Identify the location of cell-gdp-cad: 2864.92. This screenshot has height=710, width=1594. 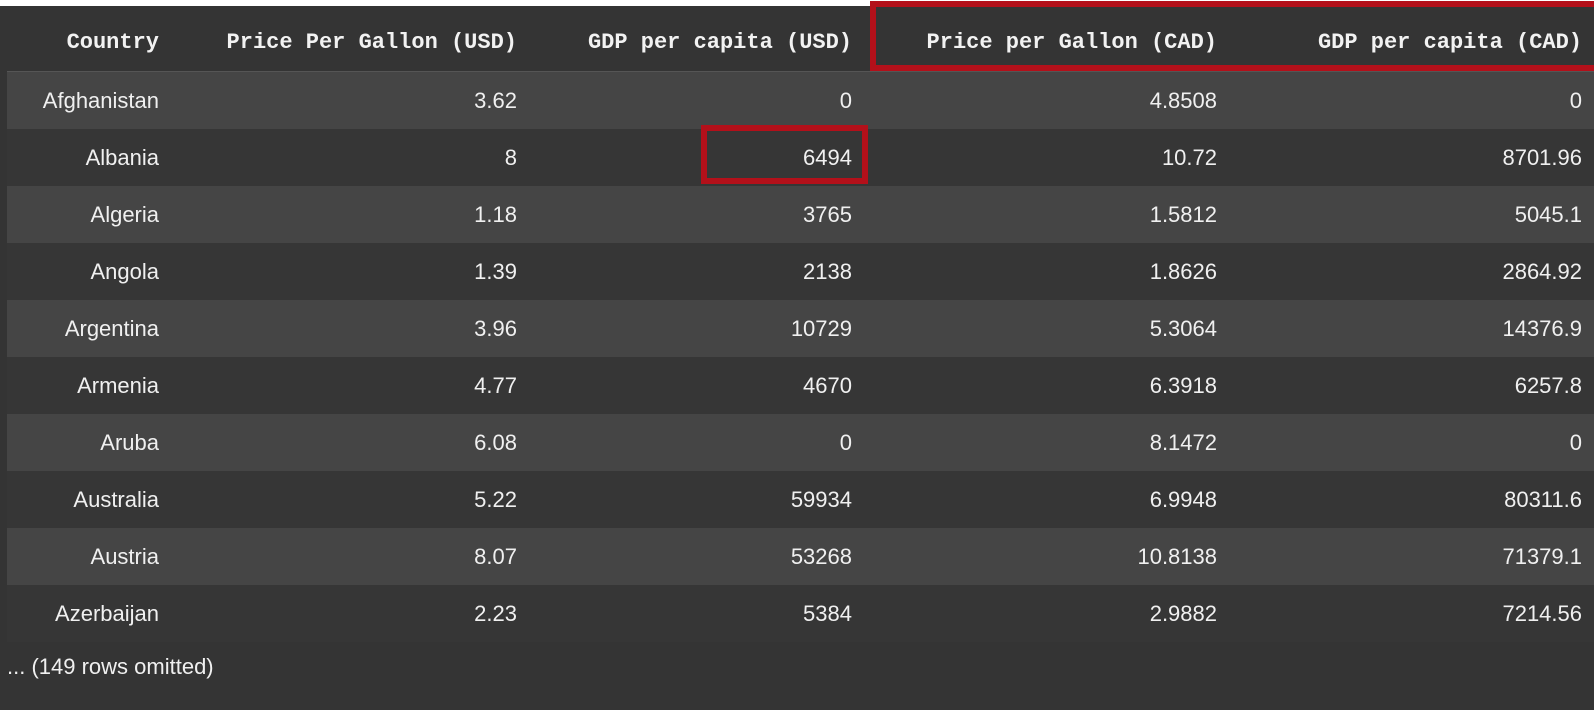
(1542, 271).